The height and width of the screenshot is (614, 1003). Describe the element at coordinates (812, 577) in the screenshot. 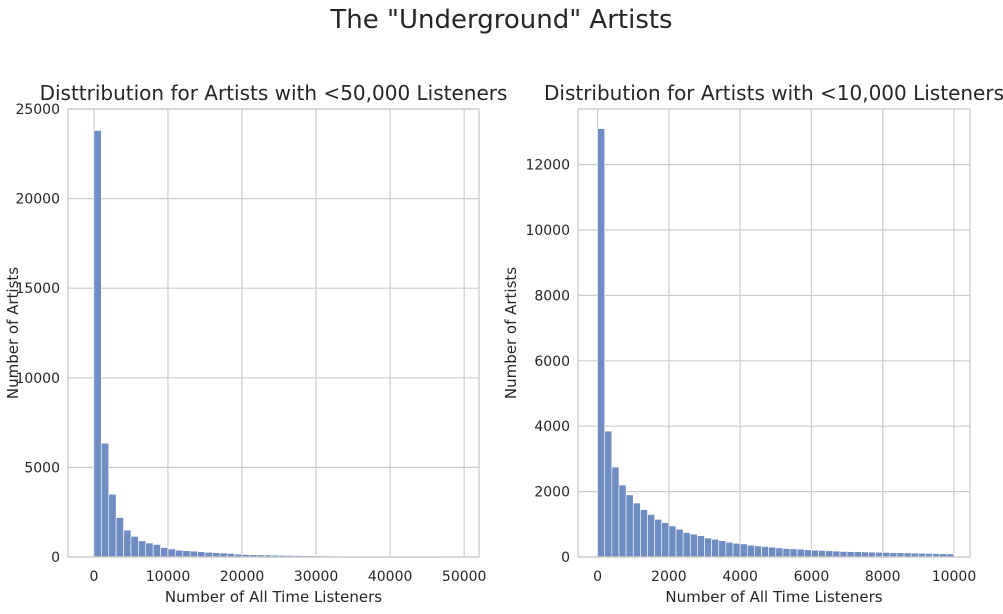

I see `x-tick-label: 6000` at that location.